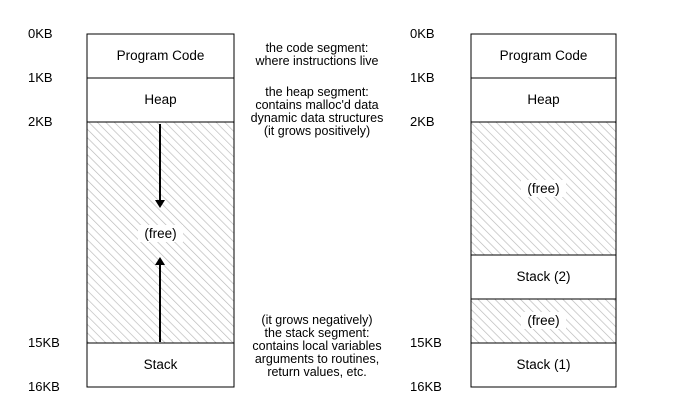 The width and height of the screenshot is (689, 412). I want to click on right-stack2-label: Stack (2), so click(543, 276).